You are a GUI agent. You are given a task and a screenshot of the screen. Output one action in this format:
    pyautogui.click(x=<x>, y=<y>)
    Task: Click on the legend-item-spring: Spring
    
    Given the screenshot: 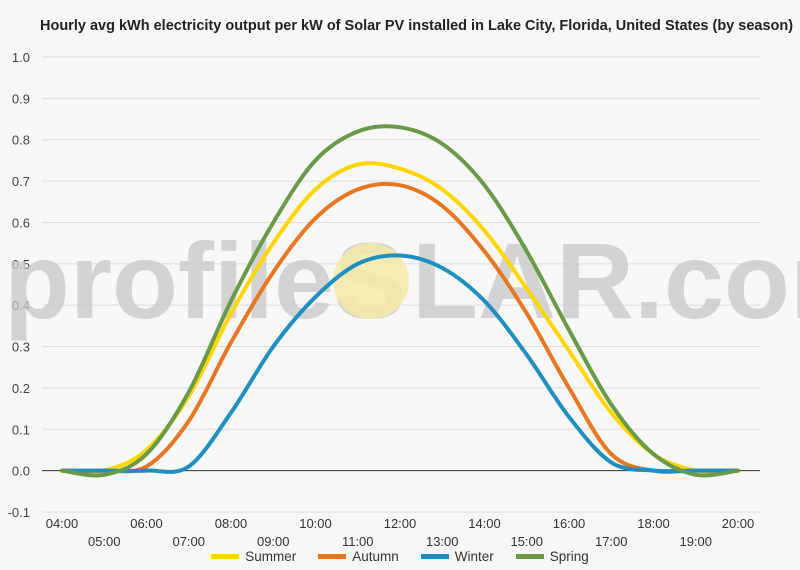 What is the action you would take?
    pyautogui.click(x=552, y=556)
    